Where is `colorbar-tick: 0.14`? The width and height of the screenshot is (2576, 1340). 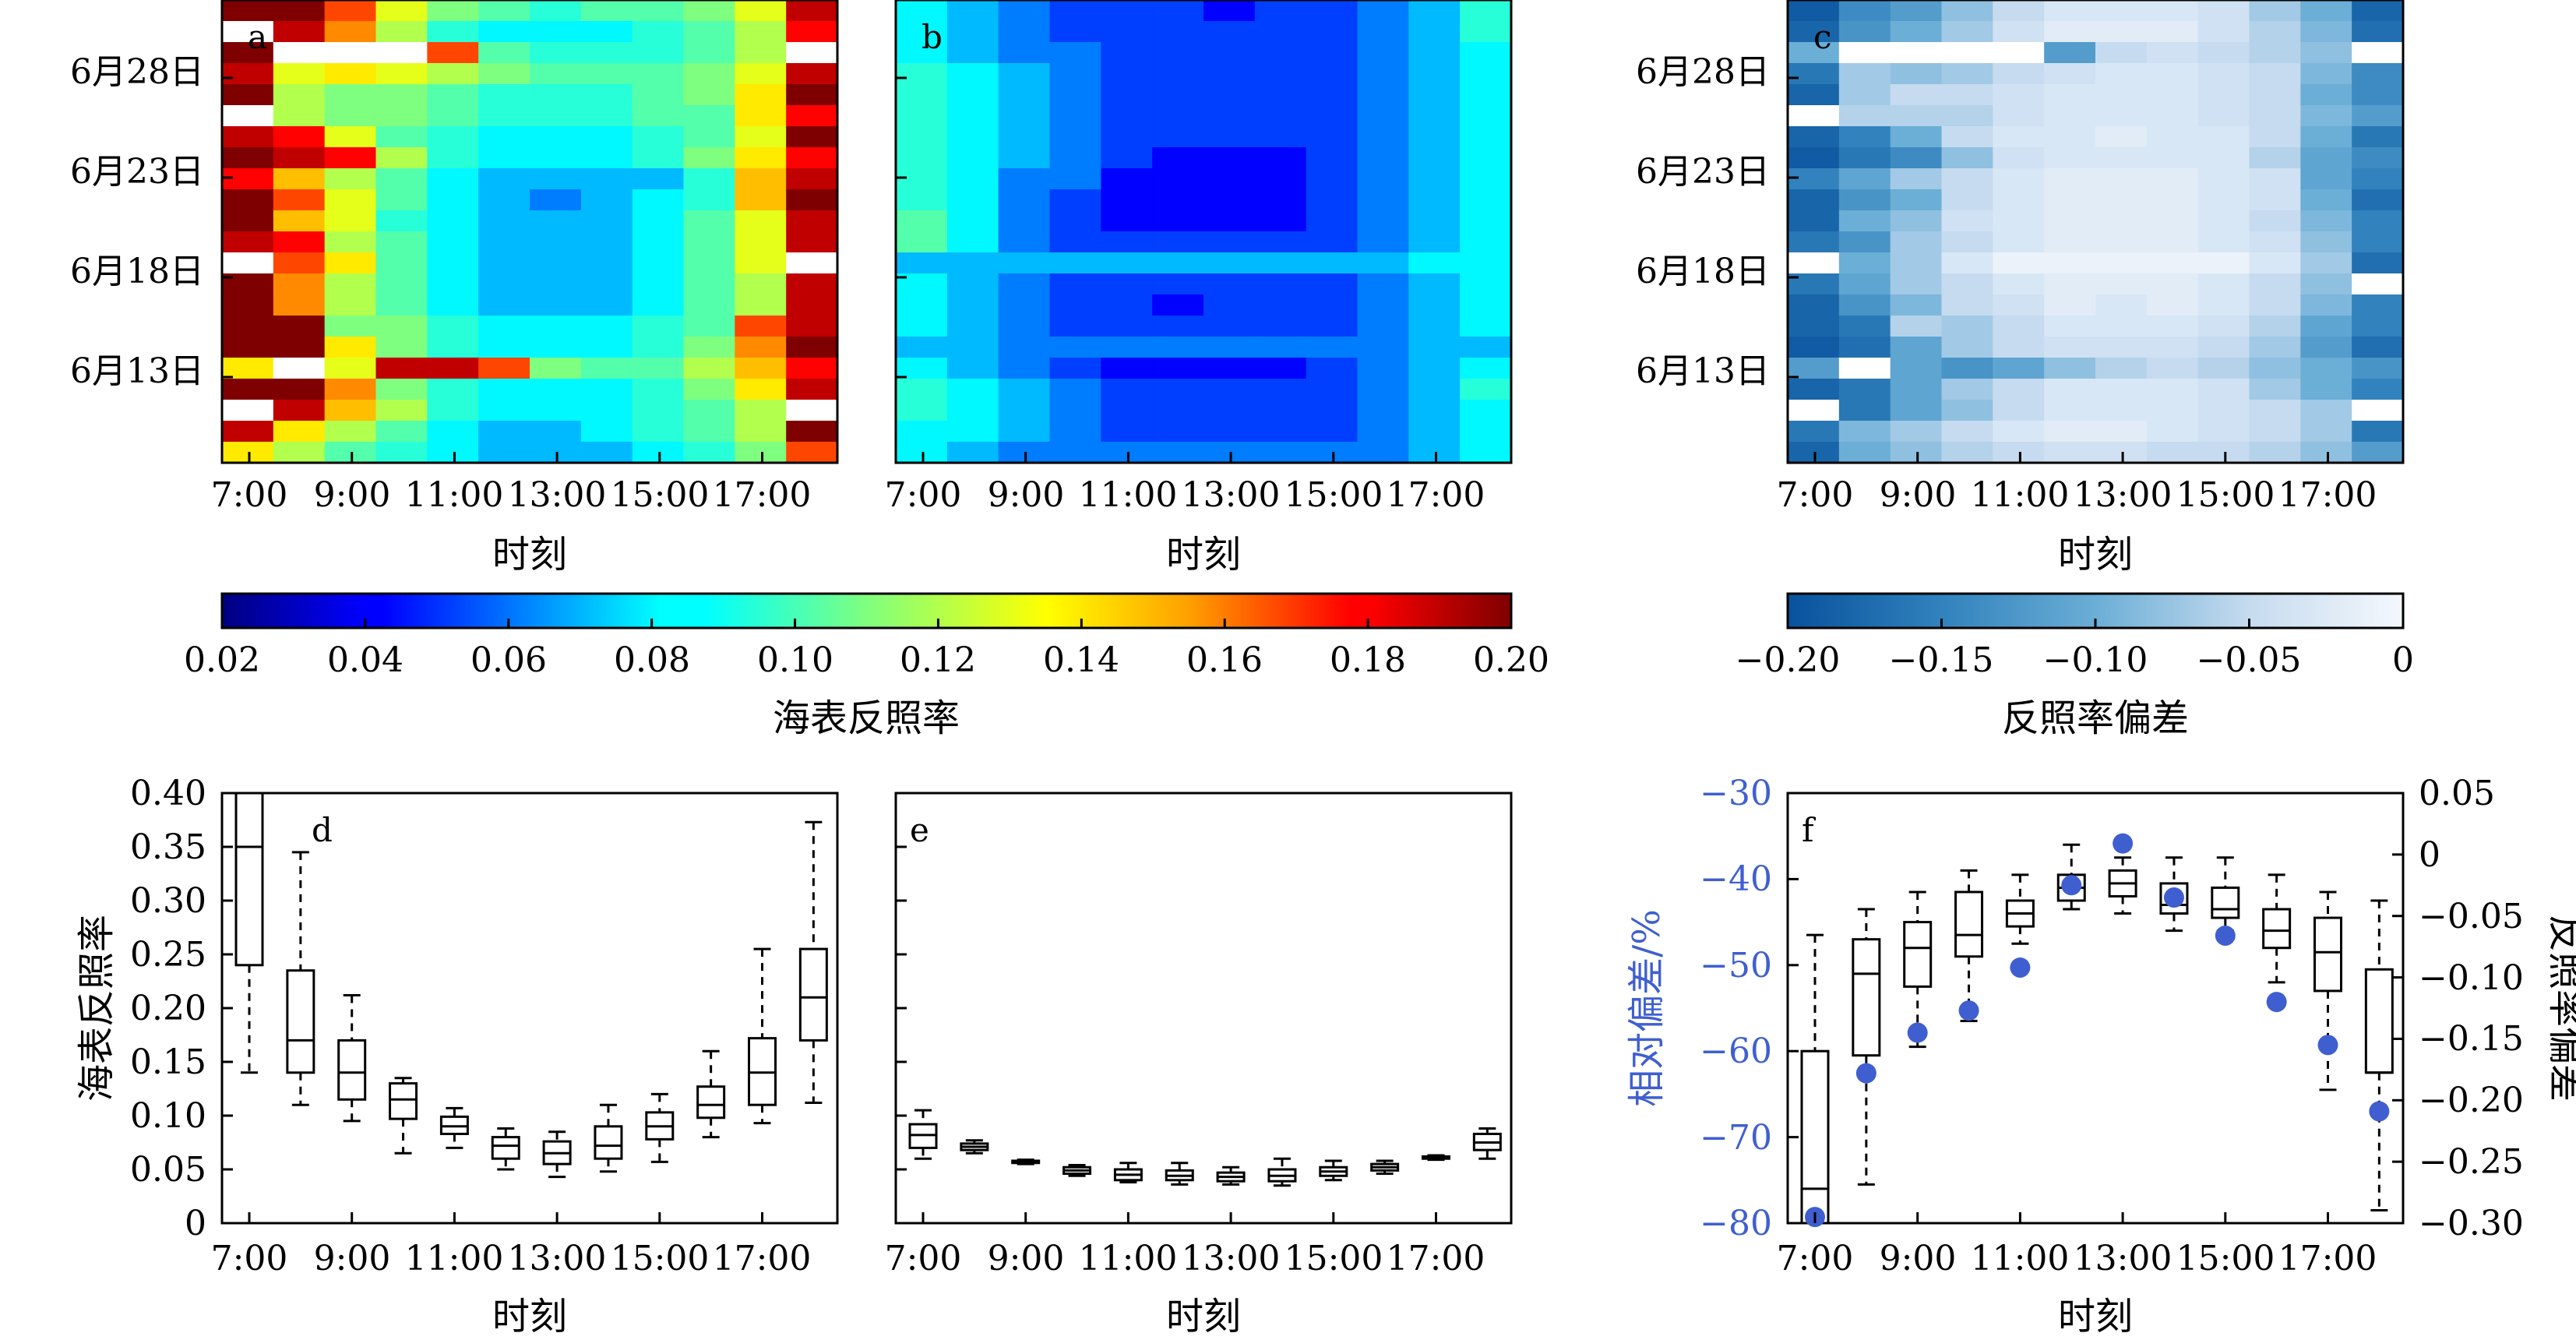
colorbar-tick: 0.14 is located at coordinates (1081, 660).